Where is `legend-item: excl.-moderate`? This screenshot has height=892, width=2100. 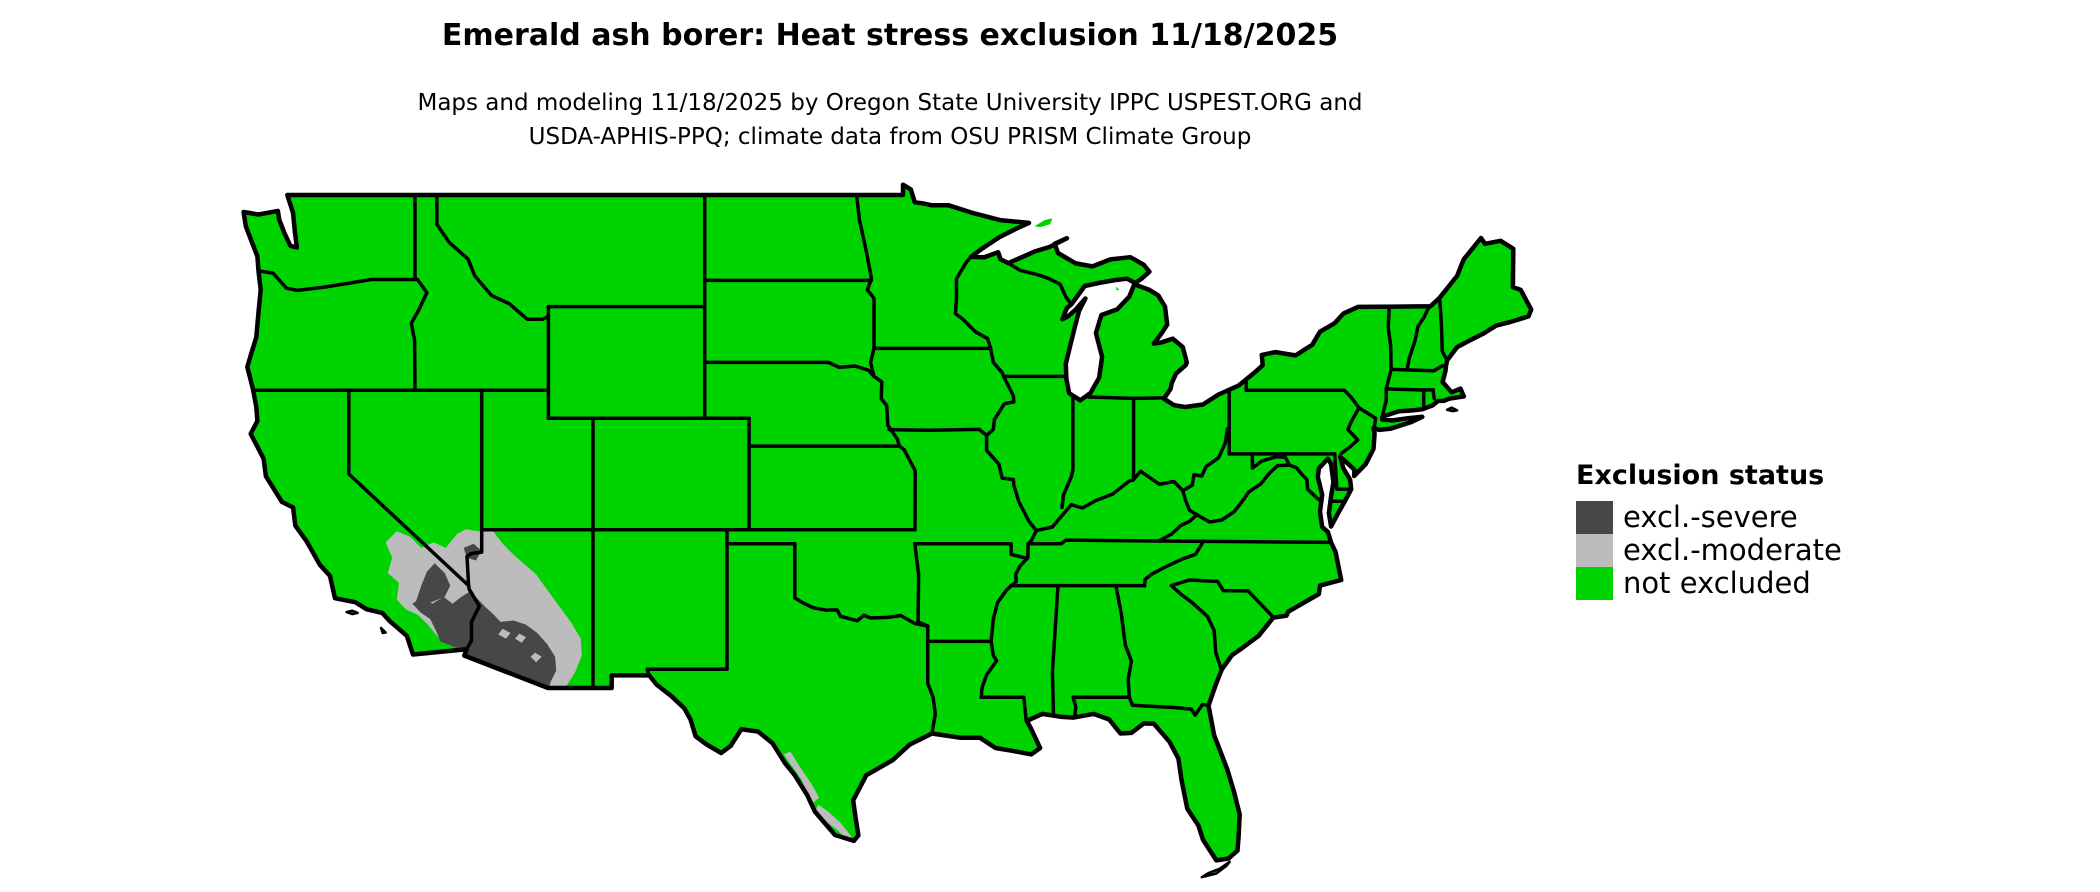
legend-item: excl.-moderate is located at coordinates (1709, 550).